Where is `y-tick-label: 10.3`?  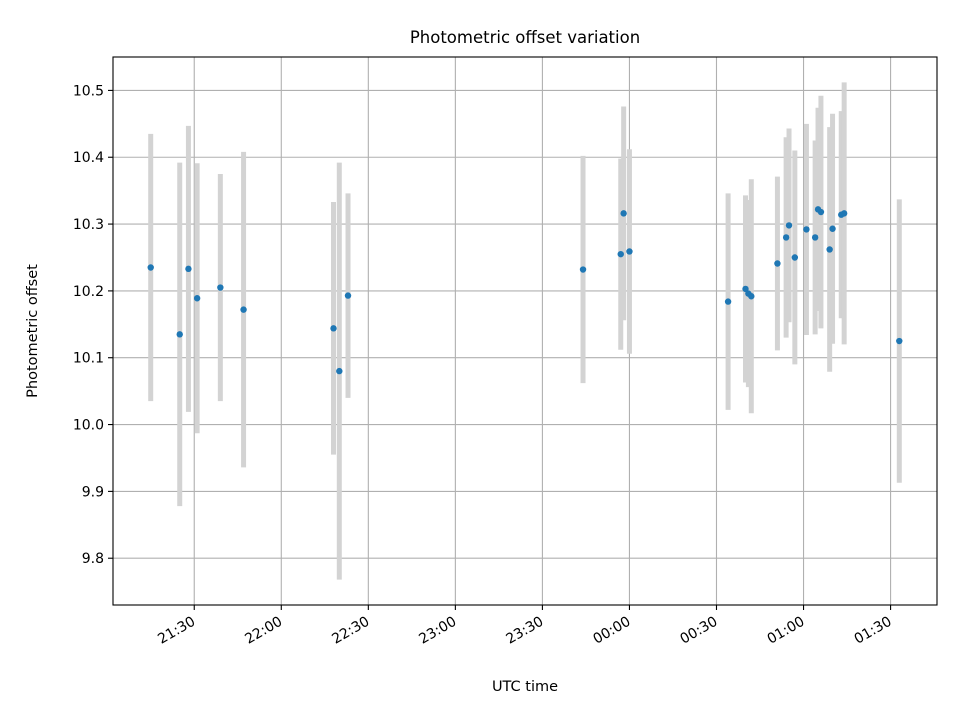
y-tick-label: 10.3 is located at coordinates (88, 225).